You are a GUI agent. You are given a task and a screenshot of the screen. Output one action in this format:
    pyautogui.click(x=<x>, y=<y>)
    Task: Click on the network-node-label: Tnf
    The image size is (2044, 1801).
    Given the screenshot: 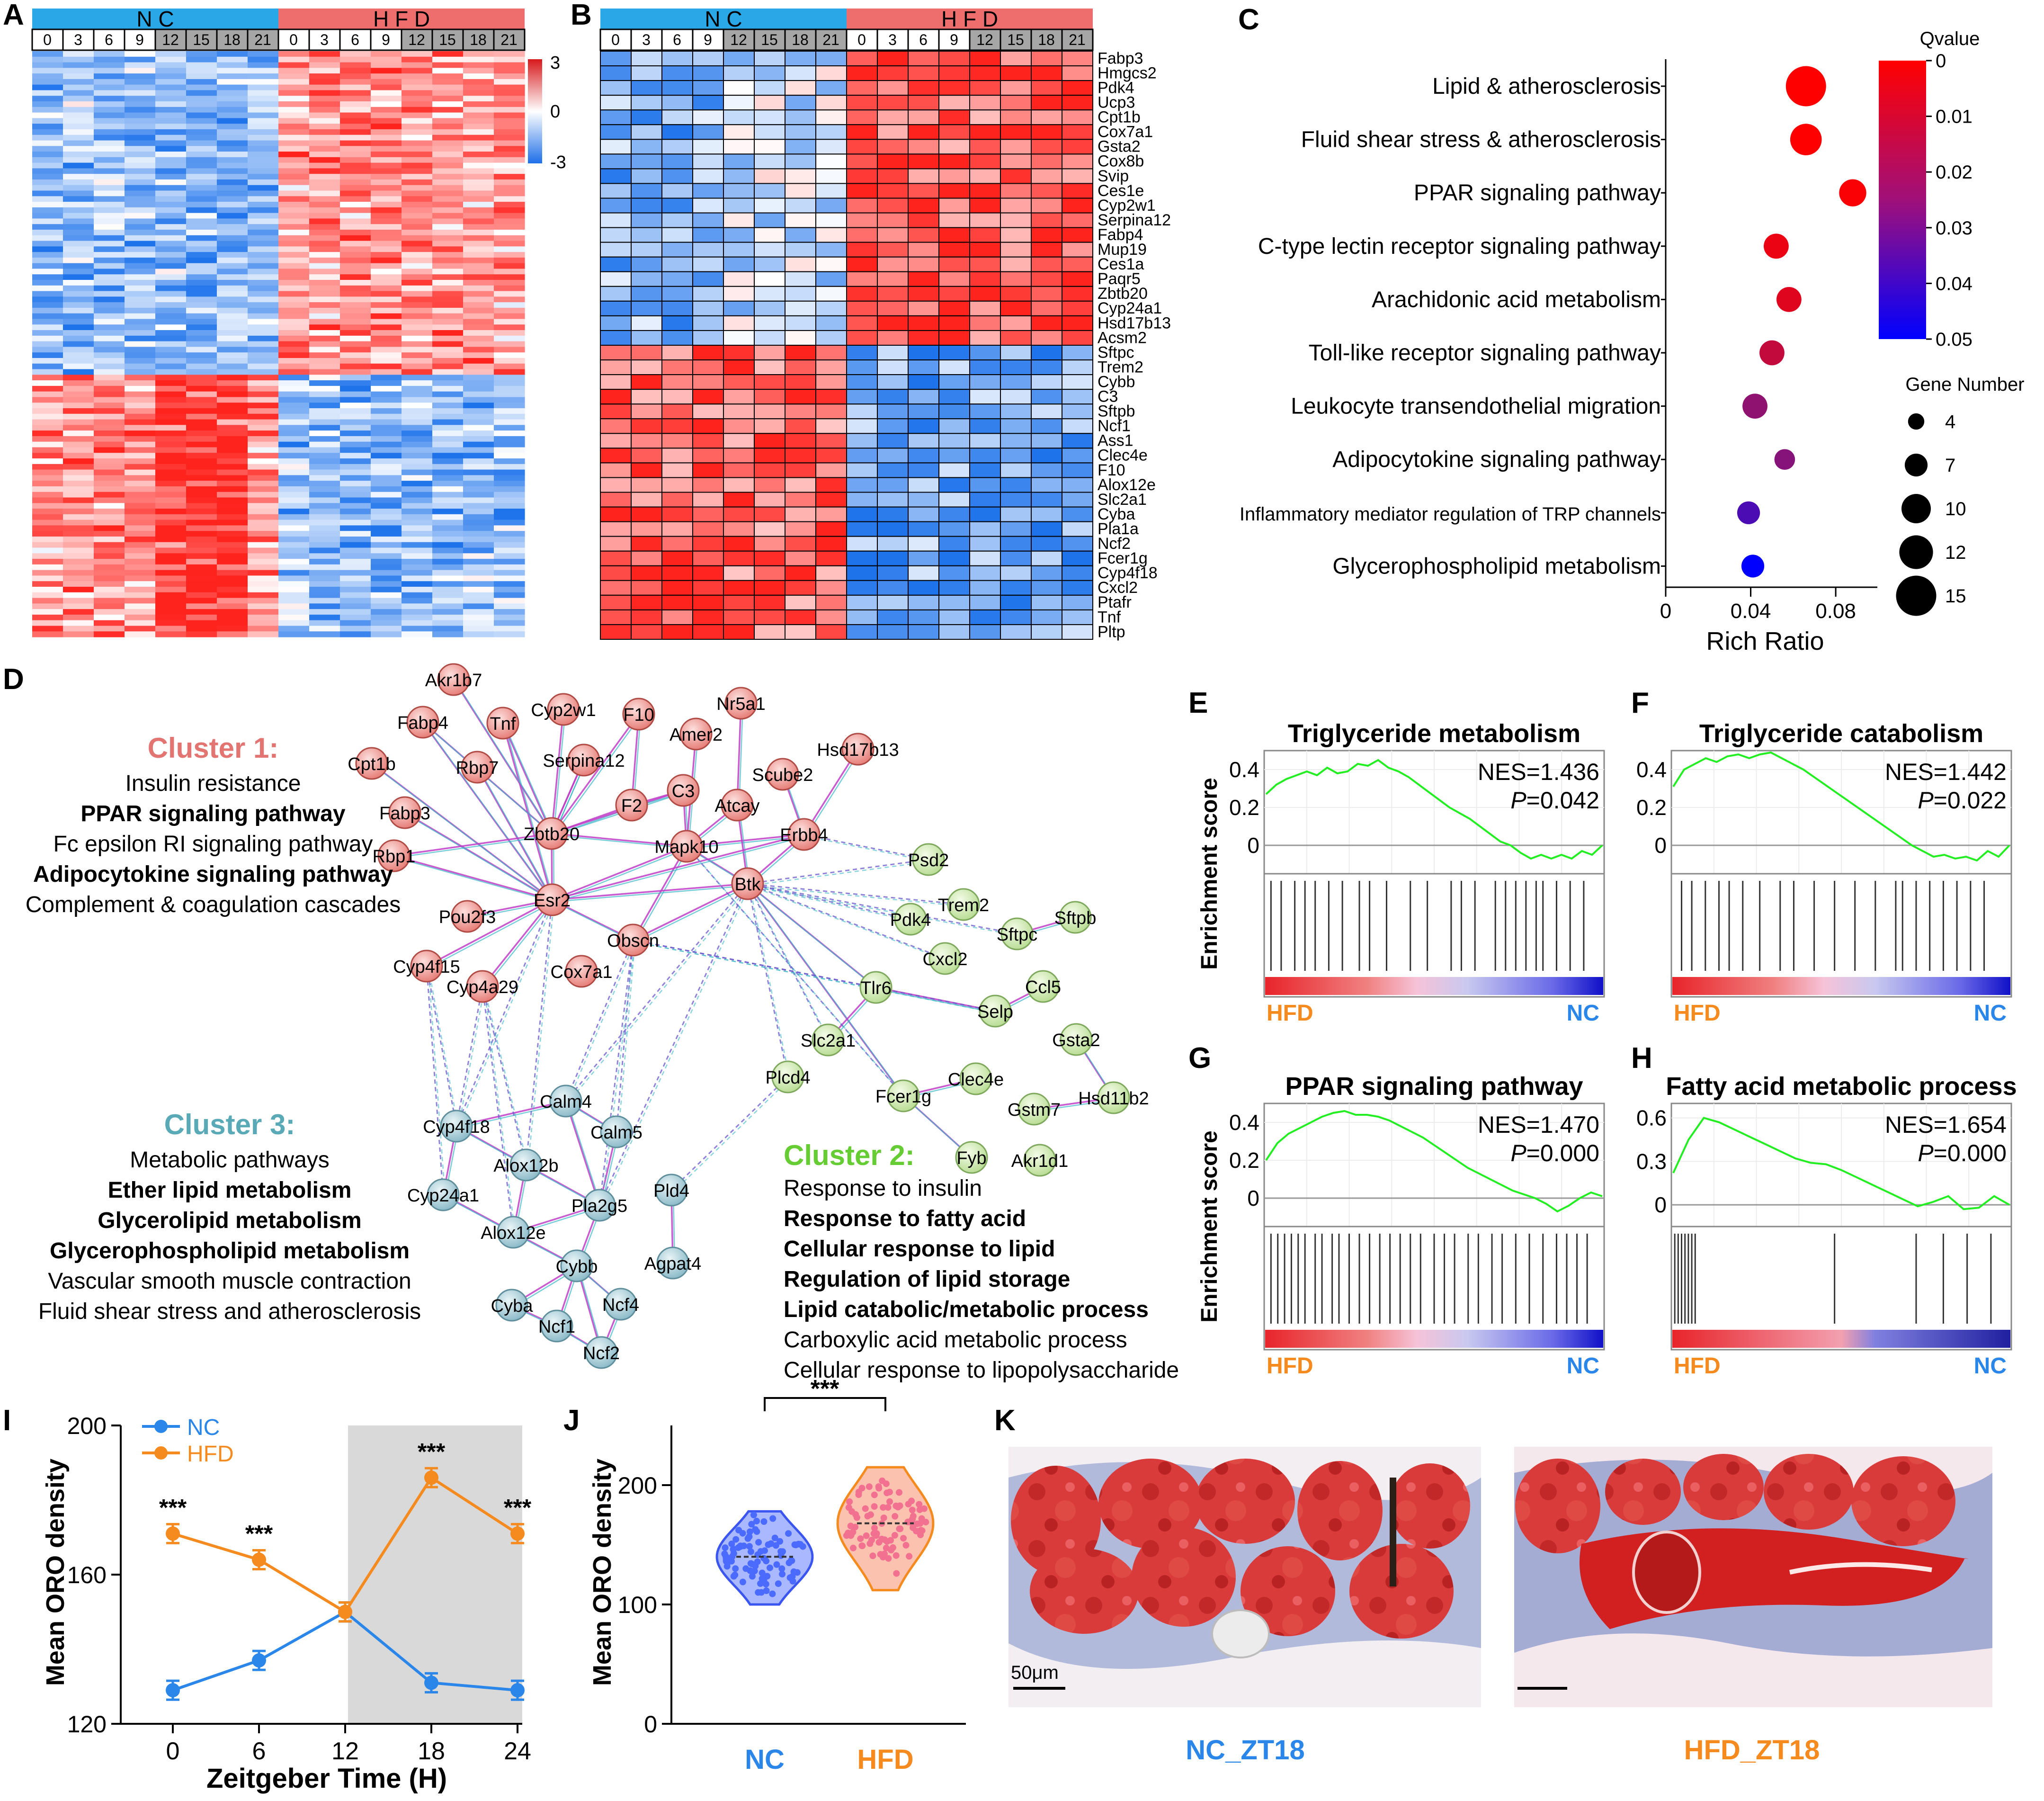 What is the action you would take?
    pyautogui.click(x=503, y=724)
    